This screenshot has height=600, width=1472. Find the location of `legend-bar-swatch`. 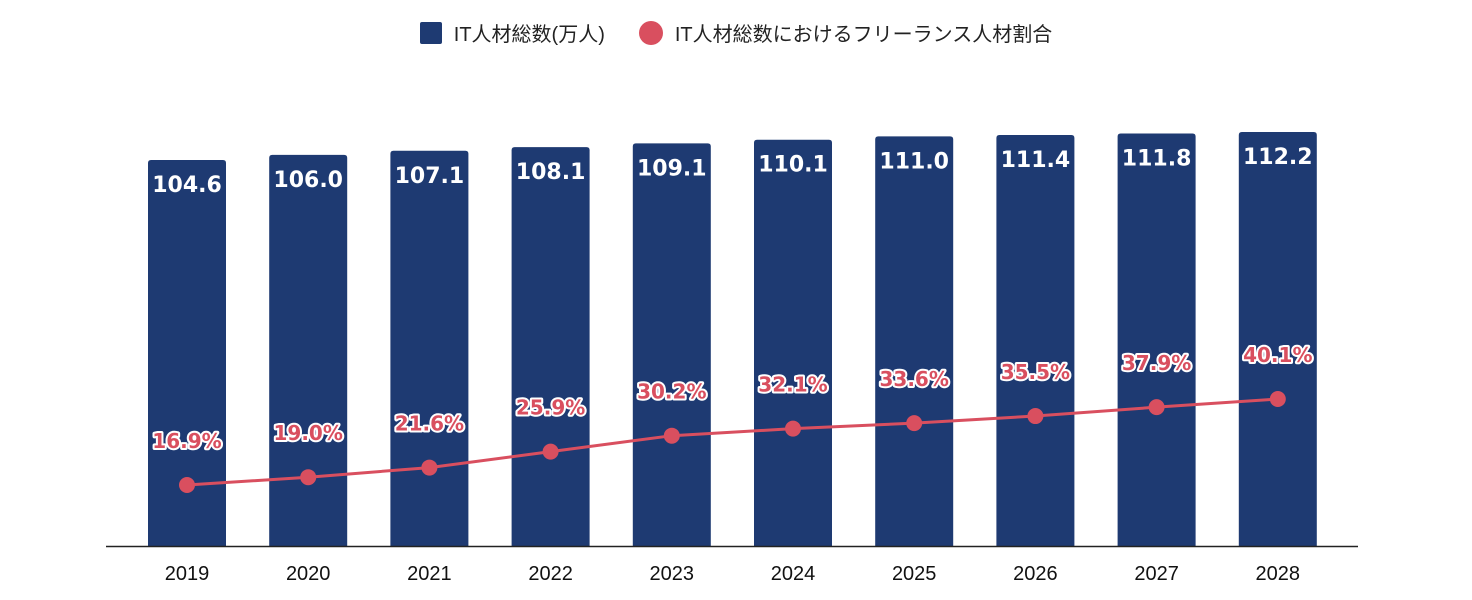

legend-bar-swatch is located at coordinates (430, 32).